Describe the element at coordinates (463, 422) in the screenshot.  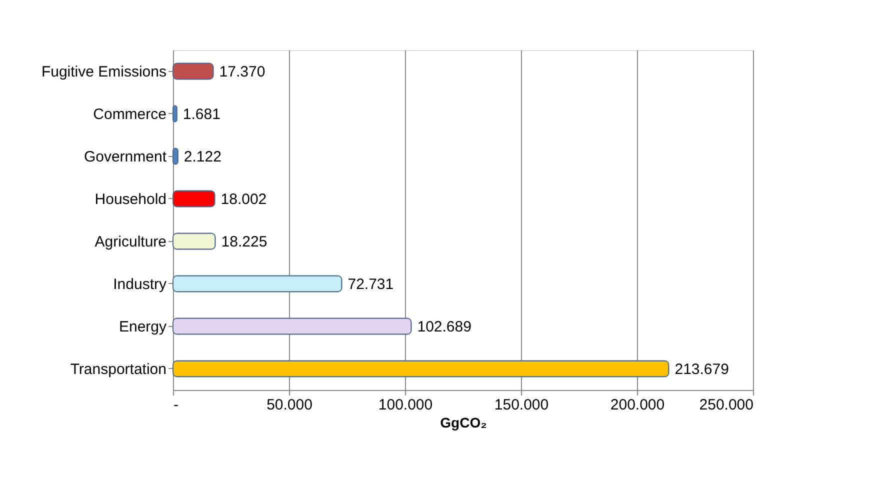
I see `x-axis-title: GgCO₂` at that location.